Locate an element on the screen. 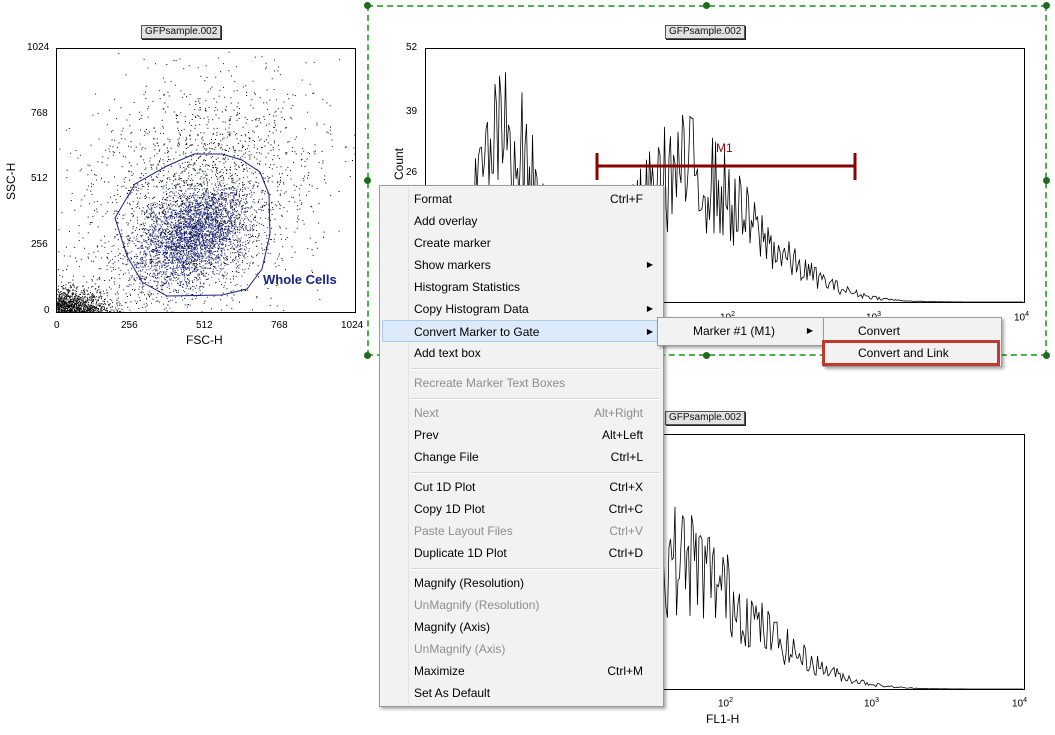 The image size is (1055, 735). m1-marker is located at coordinates (727, 167).